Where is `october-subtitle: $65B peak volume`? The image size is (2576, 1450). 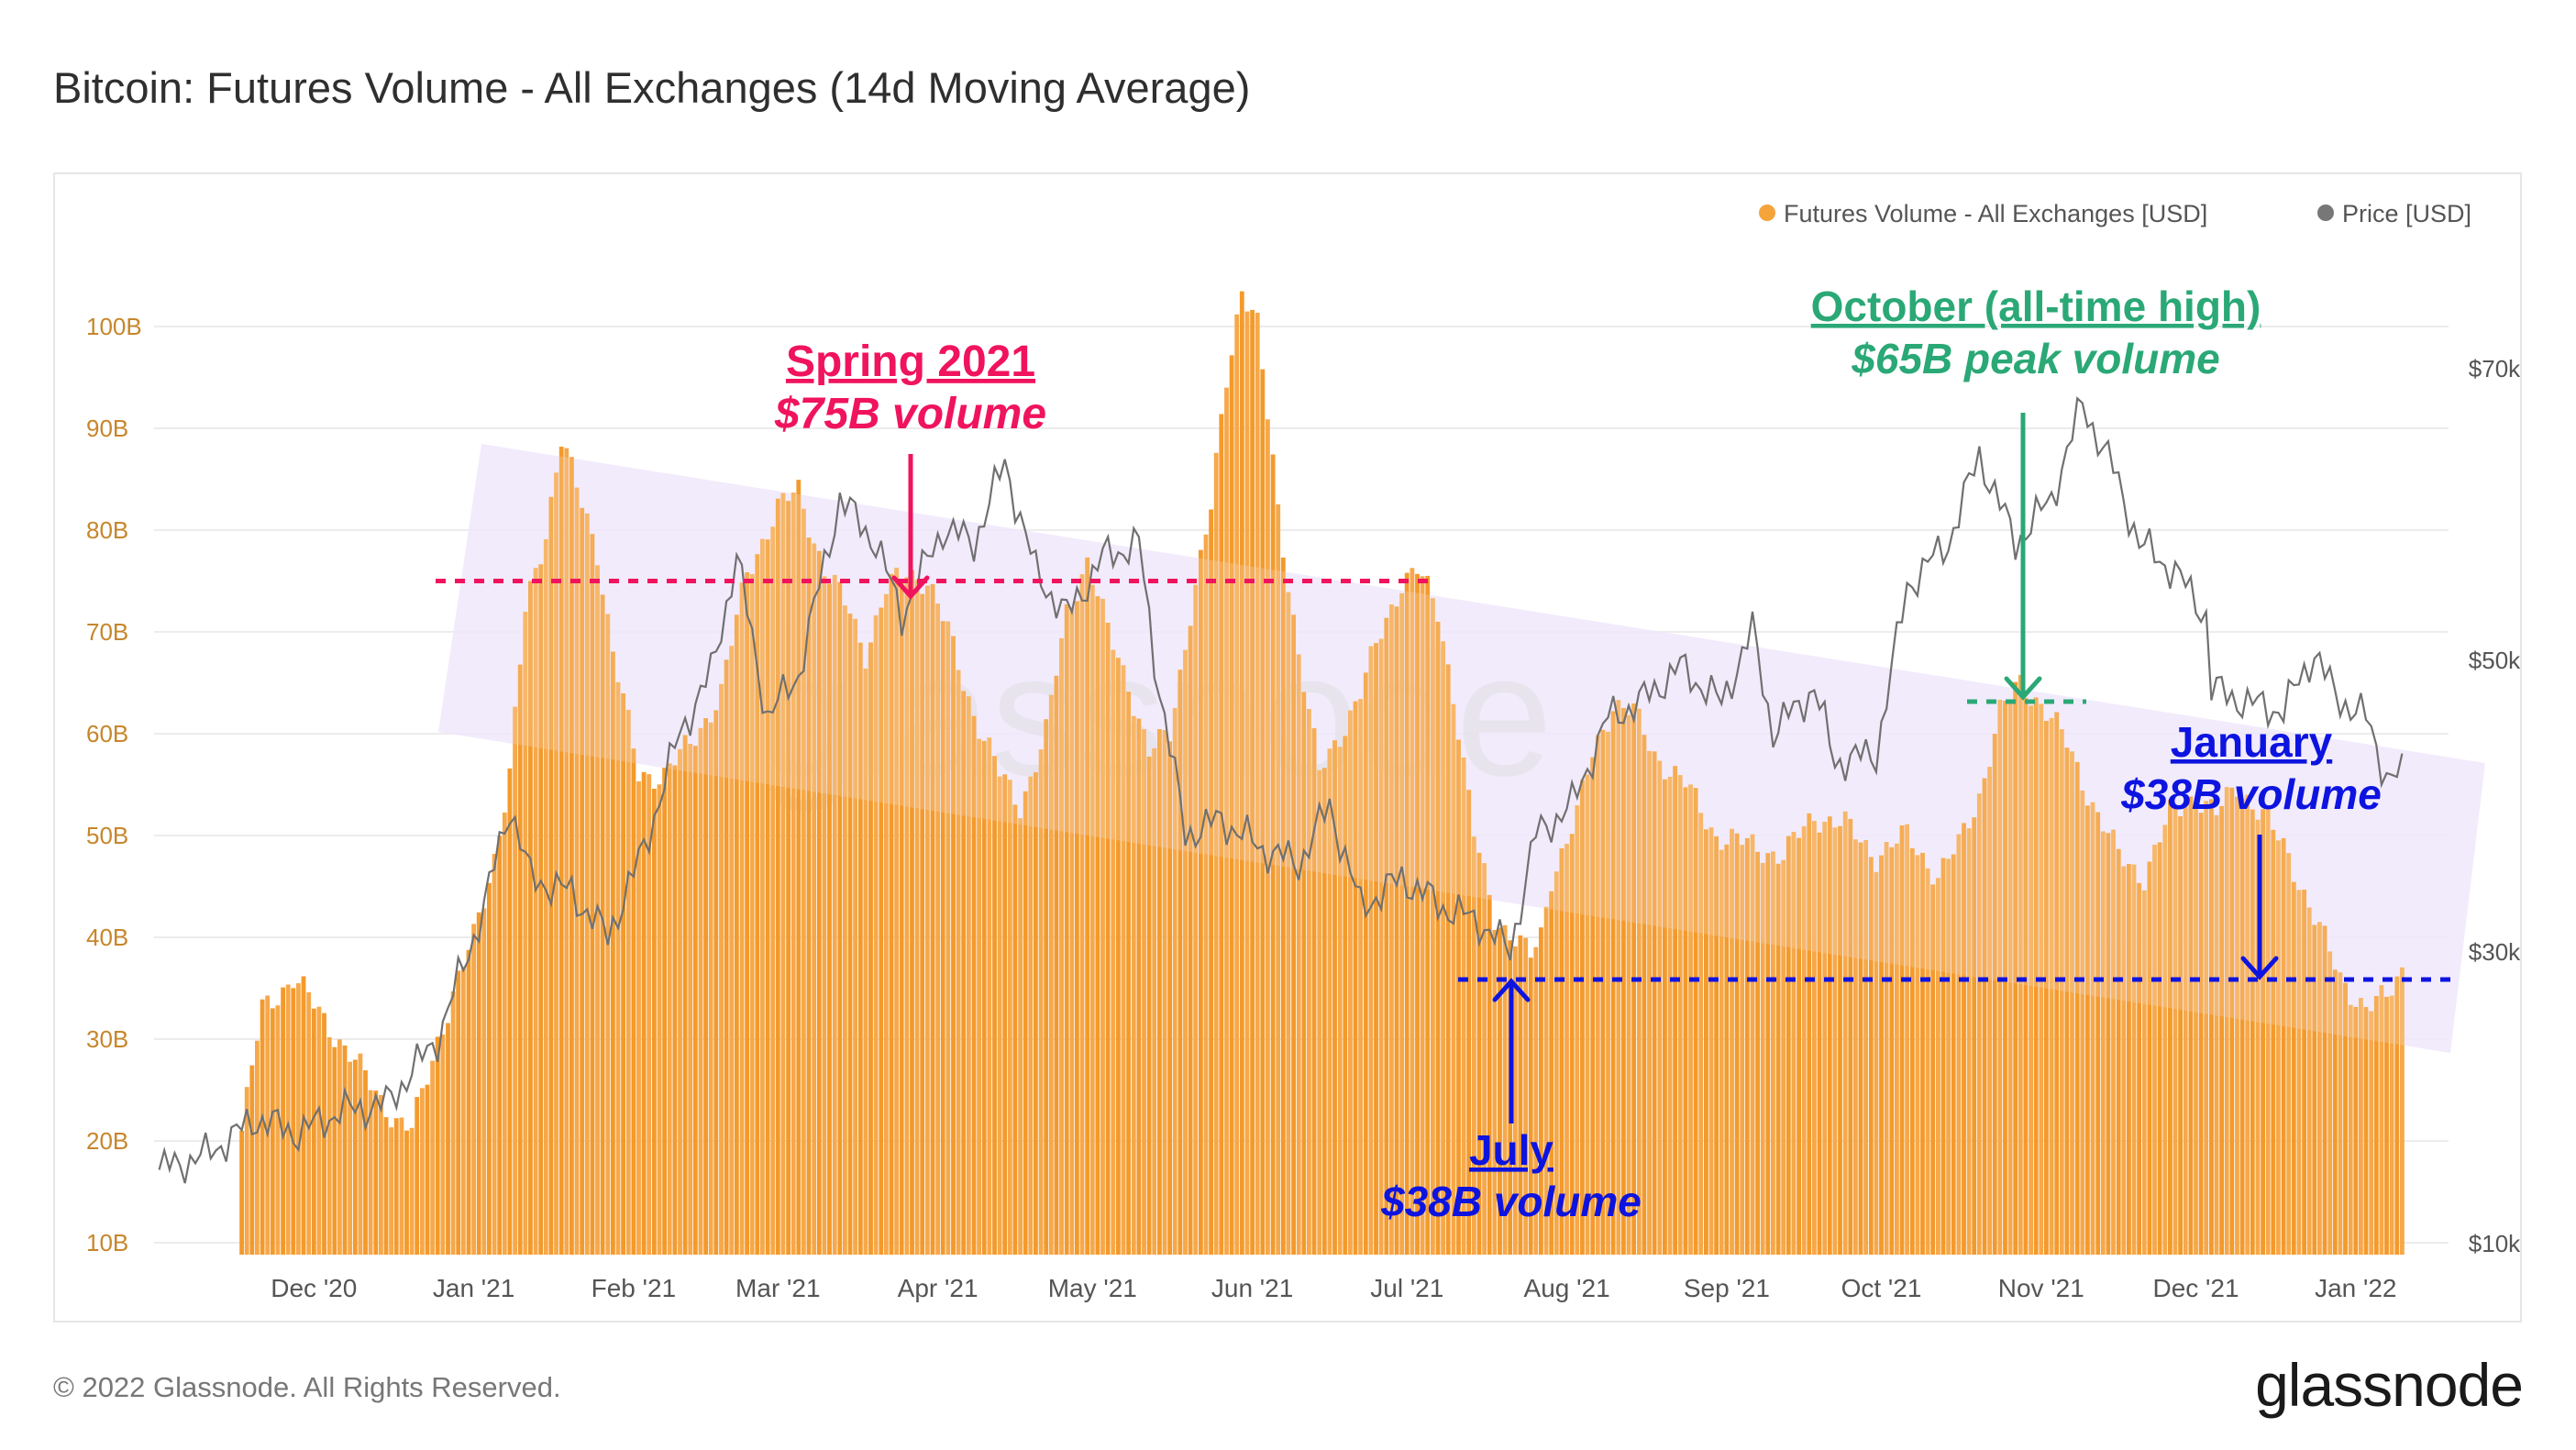 october-subtitle: $65B peak volume is located at coordinates (2035, 358).